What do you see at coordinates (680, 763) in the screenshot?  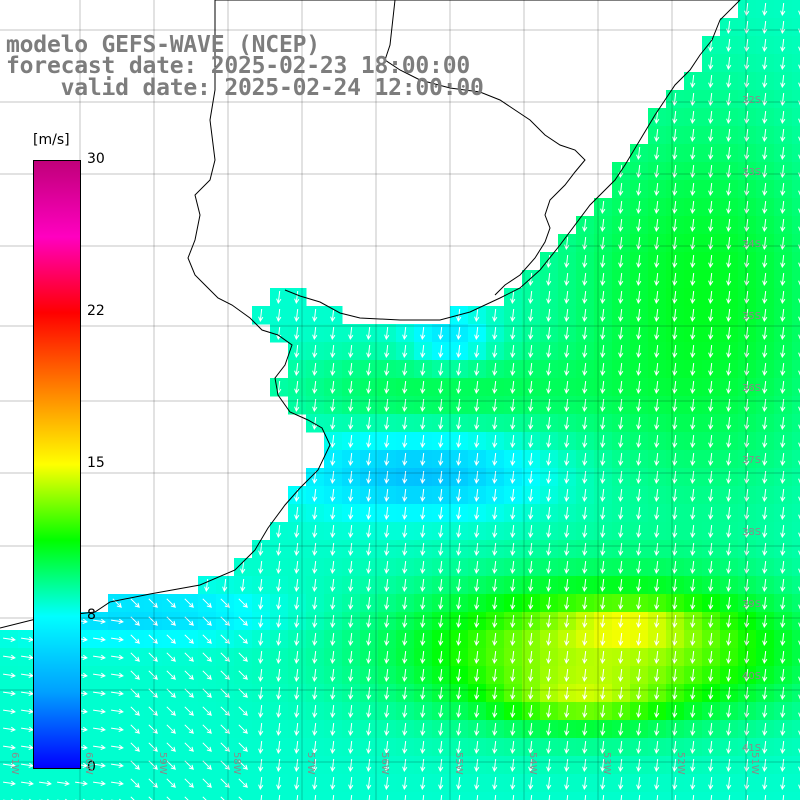 I see `longitude-label: 52W` at bounding box center [680, 763].